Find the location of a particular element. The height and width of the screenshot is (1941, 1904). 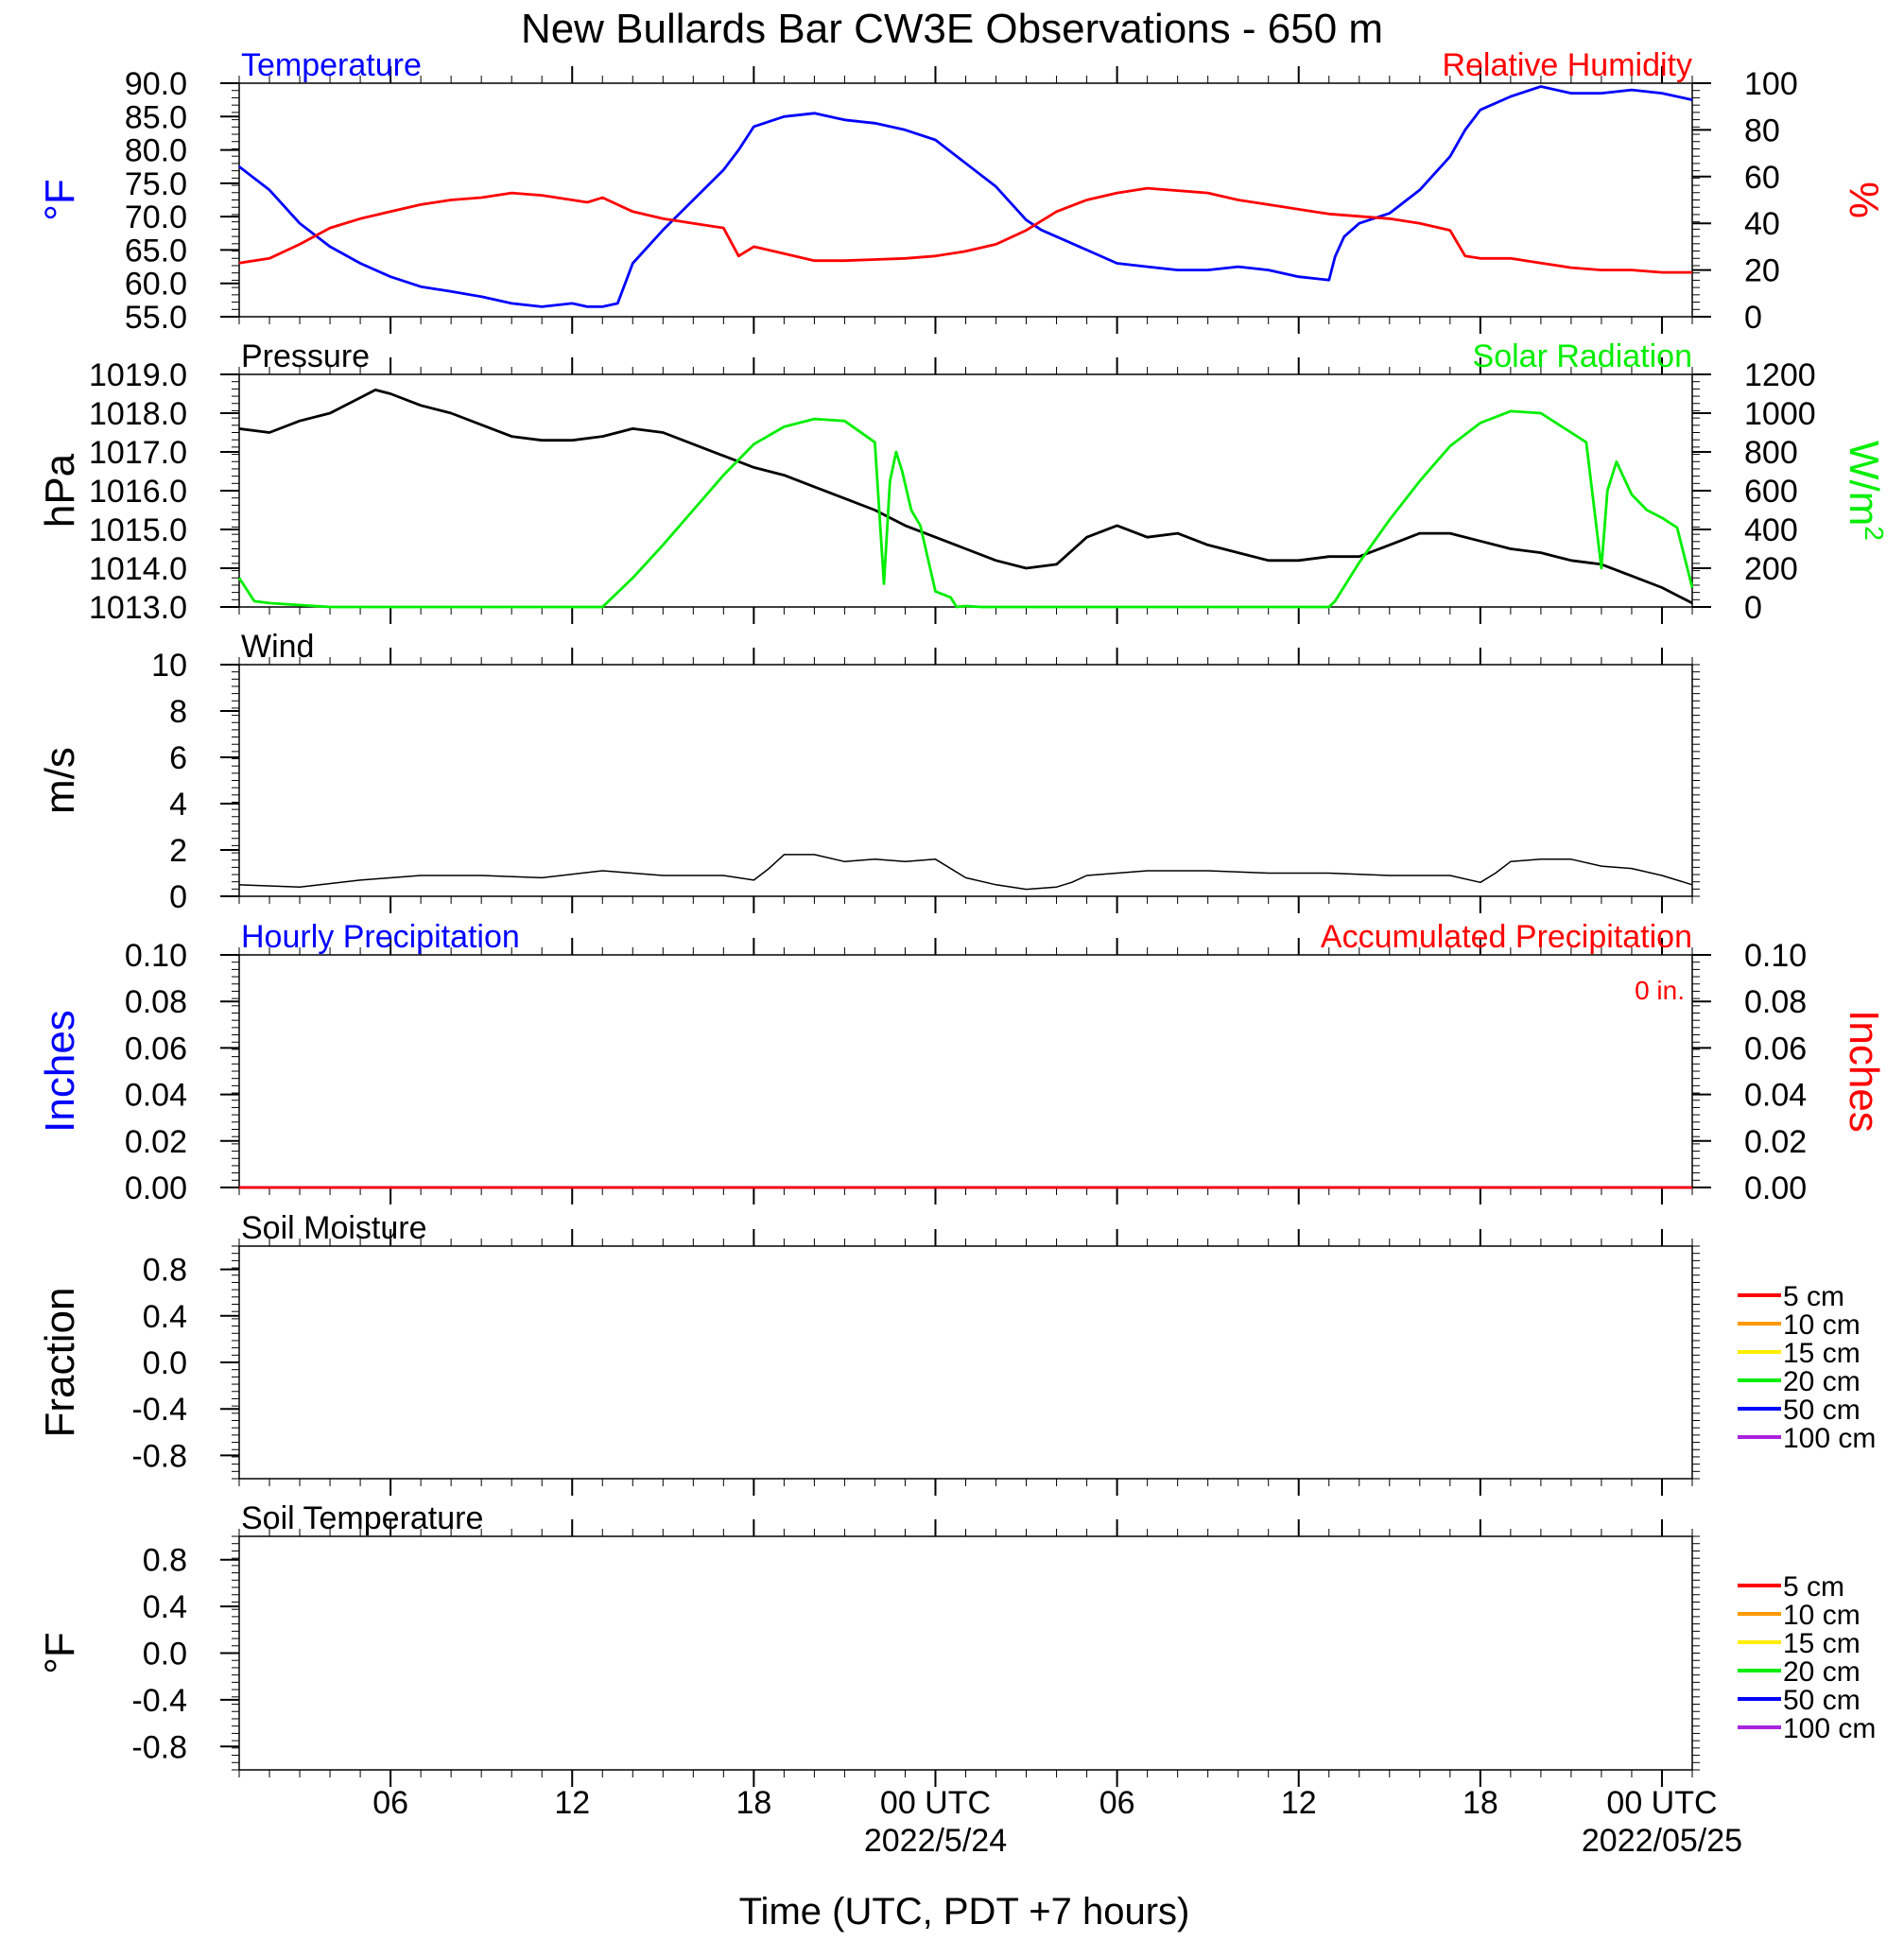

x-tick-label: 18 is located at coordinates (753, 1803).